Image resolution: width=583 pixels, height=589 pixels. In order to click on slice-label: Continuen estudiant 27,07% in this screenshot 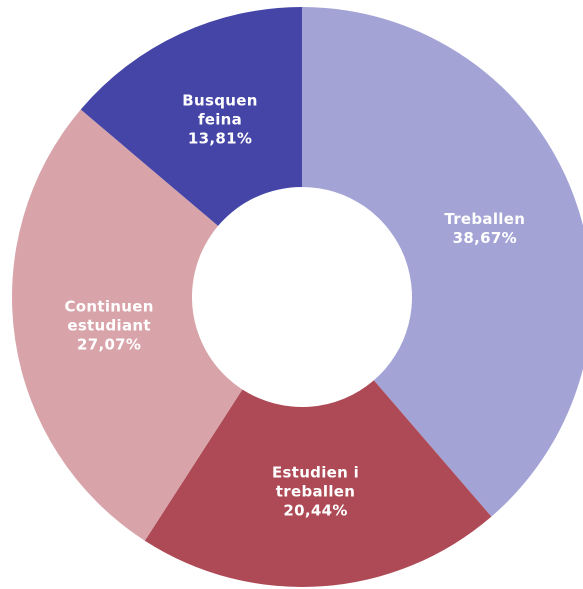, I will do `click(109, 325)`.